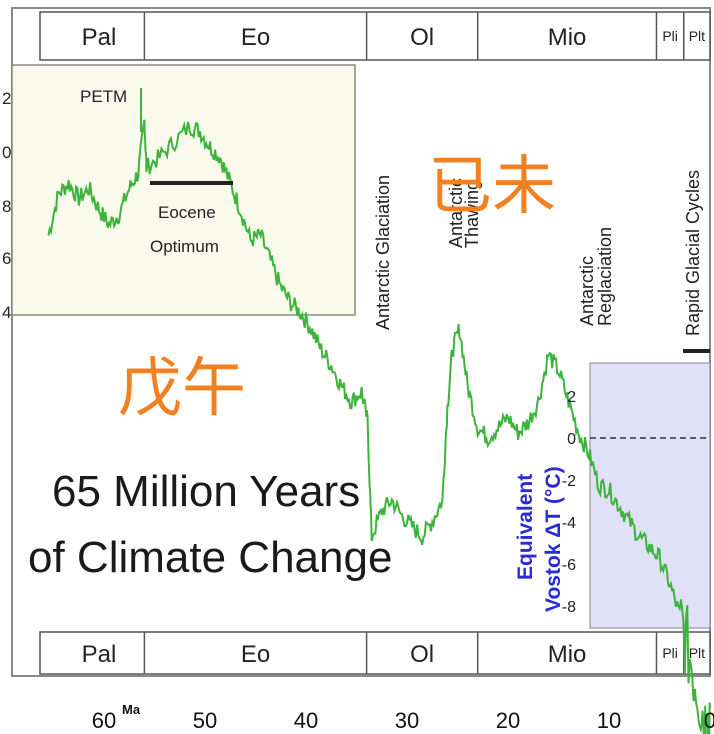 The height and width of the screenshot is (734, 714). I want to click on vostok-y-ticks: 2 0 -2 -4 -6 -8, so click(569, 502).